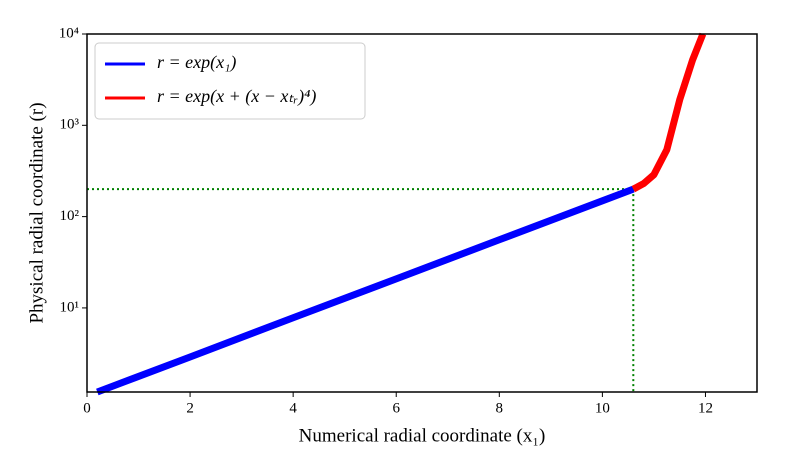 The image size is (789, 473). Describe the element at coordinates (87, 408) in the screenshot. I see `x-tick-label: 0` at that location.